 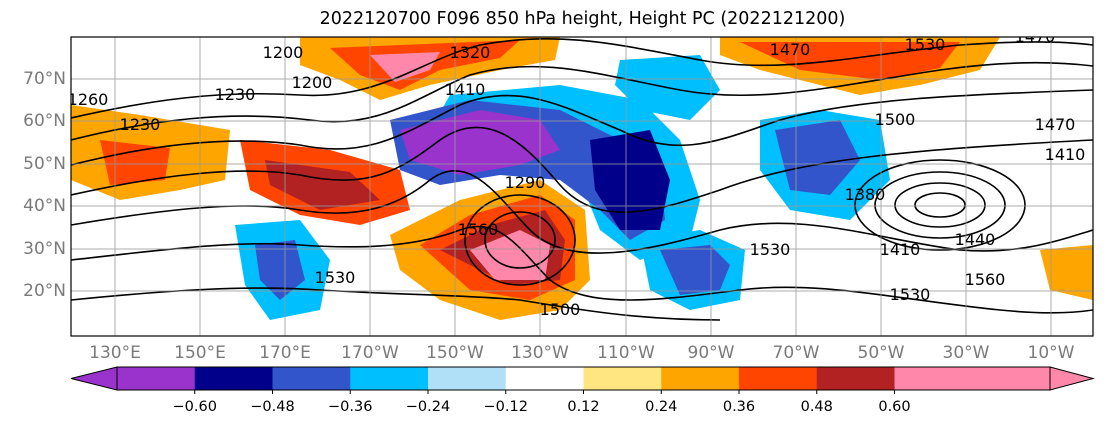 I want to click on colorbar-tick-label: −0.36, so click(x=350, y=407).